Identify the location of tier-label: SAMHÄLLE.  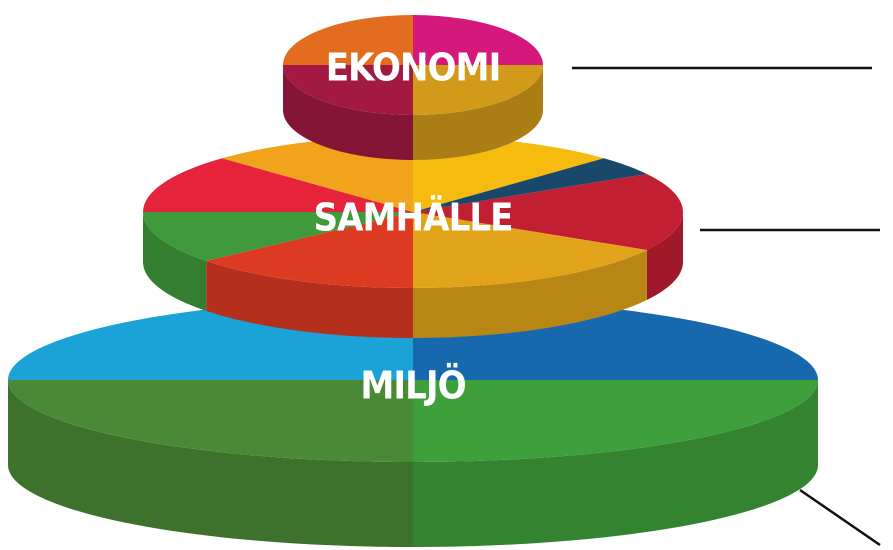
(412, 218).